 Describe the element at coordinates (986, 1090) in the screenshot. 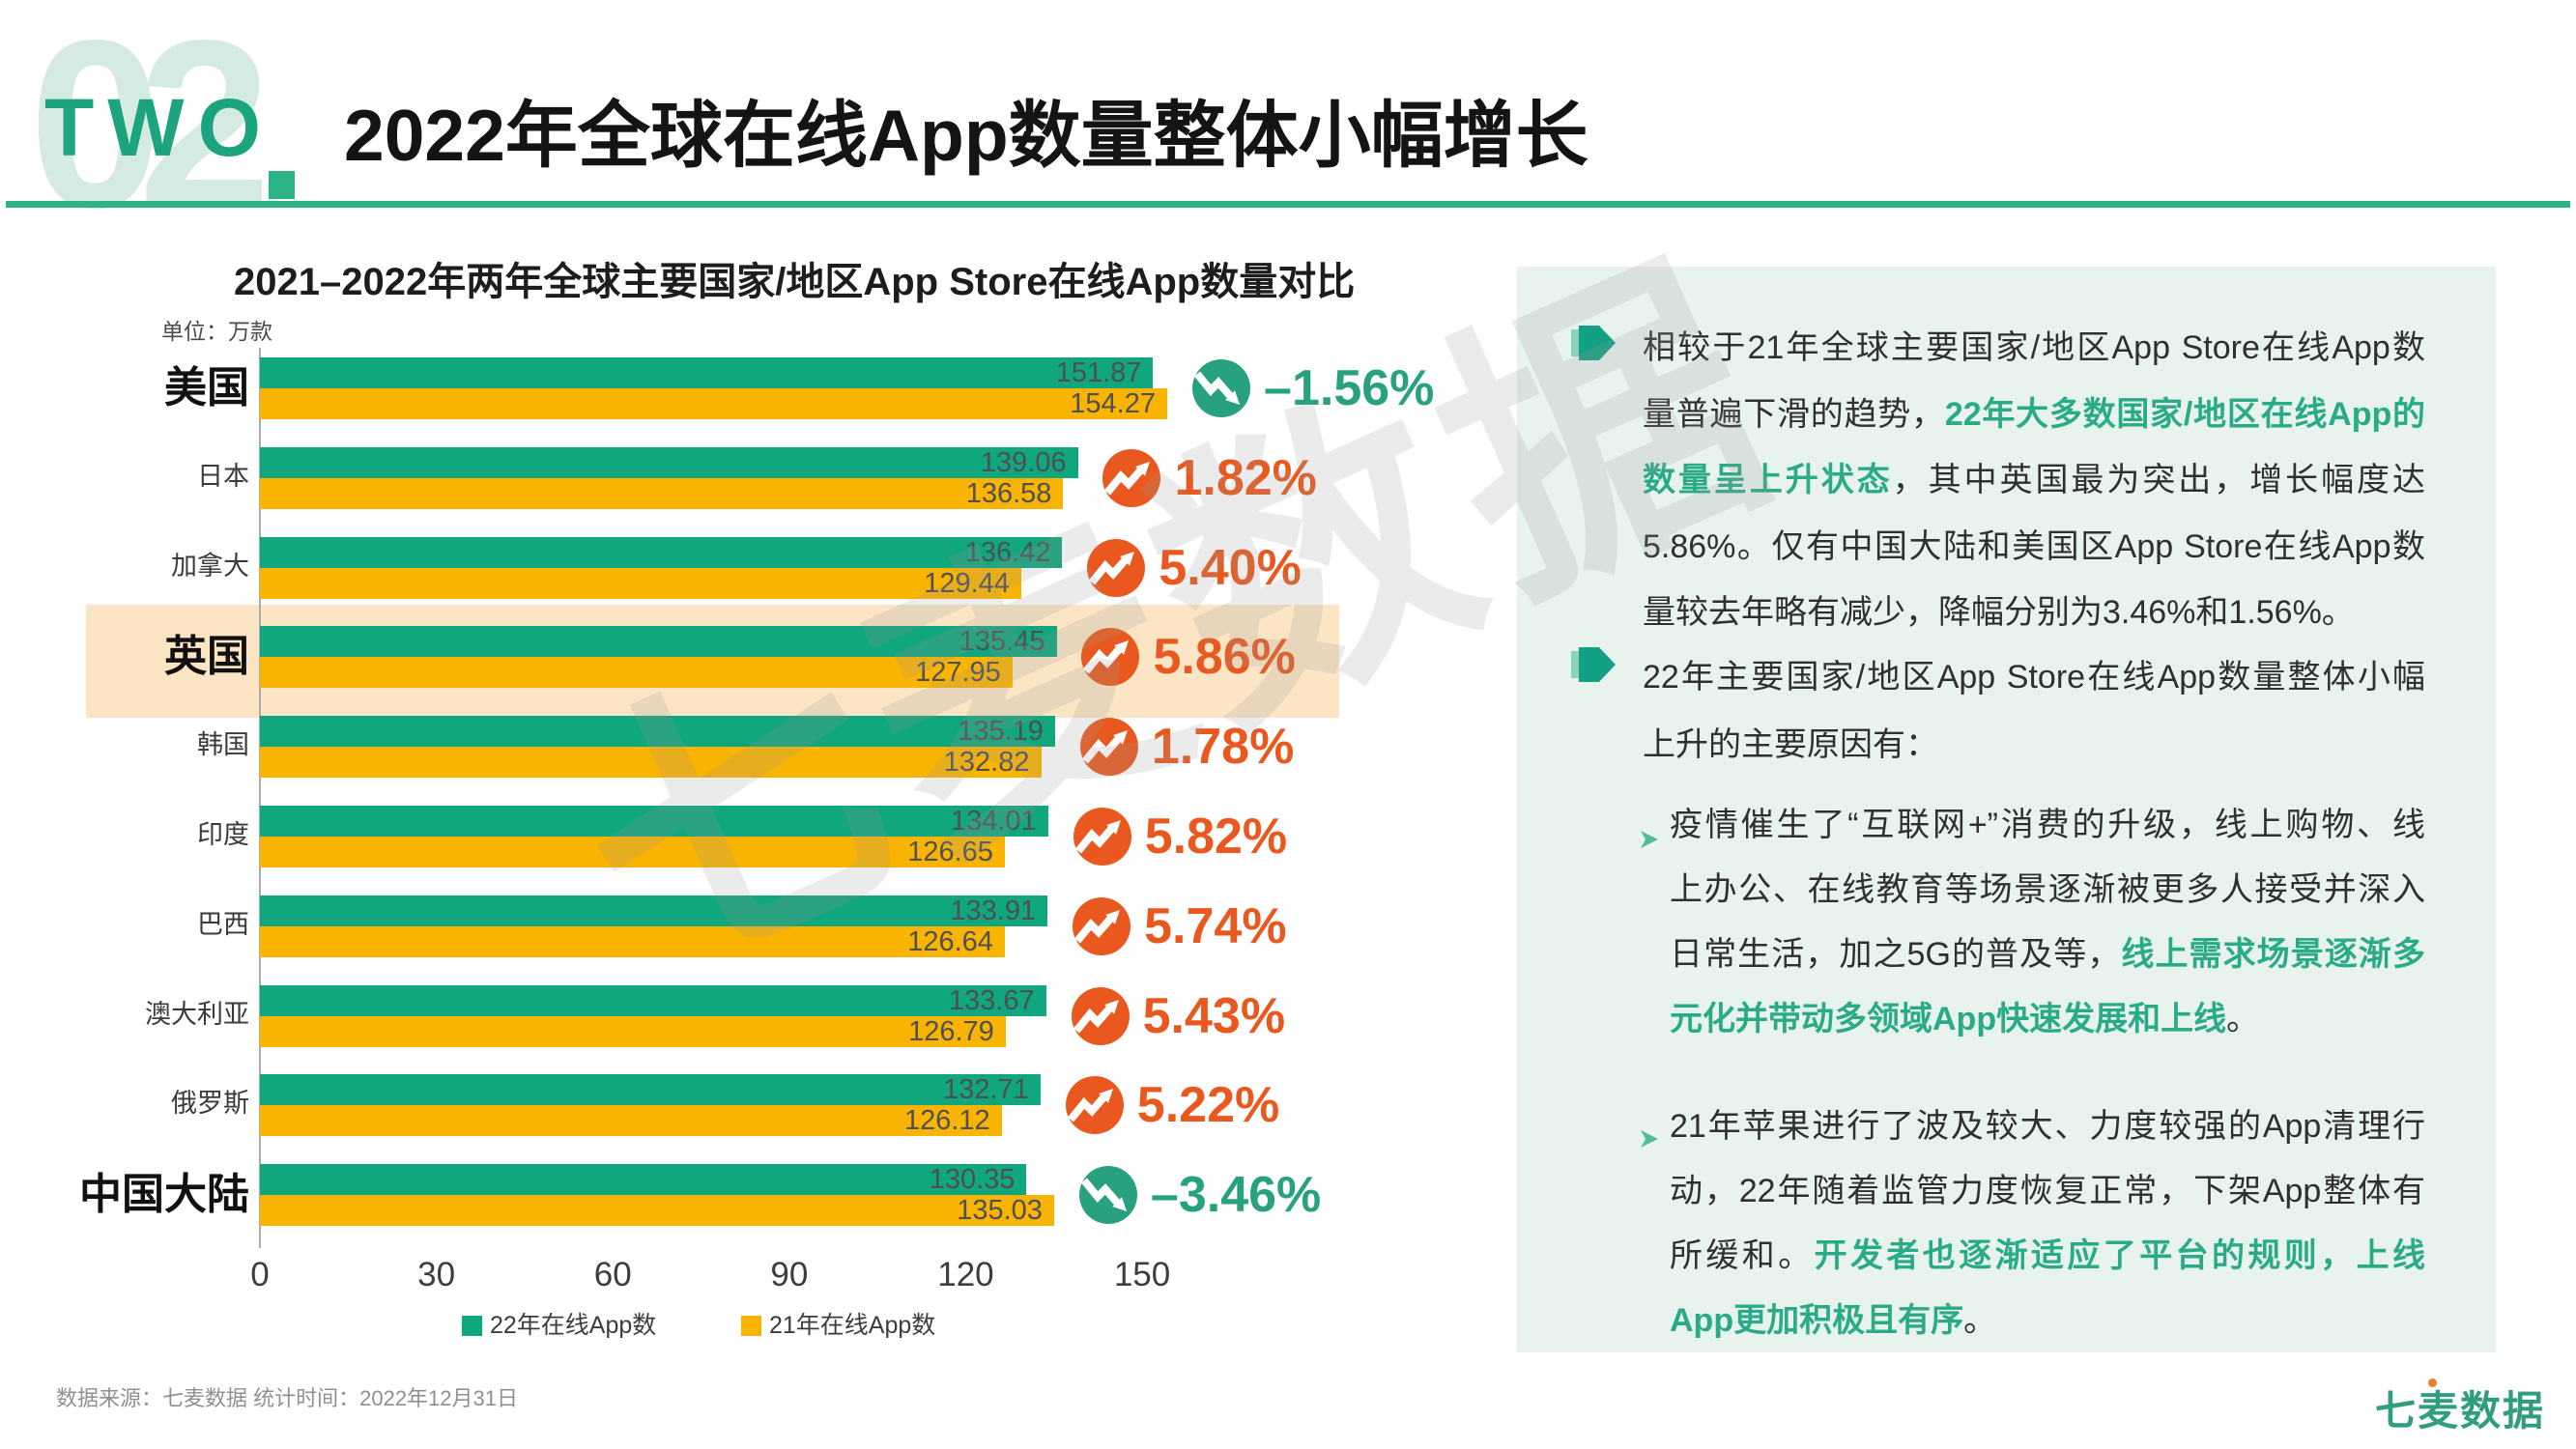

I see `bar-value-2022: 132.71` at that location.